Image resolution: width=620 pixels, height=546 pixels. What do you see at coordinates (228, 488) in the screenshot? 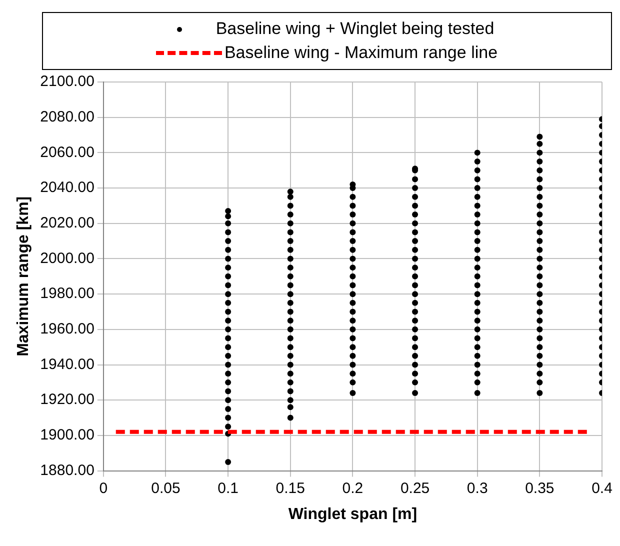
I see `x-tick-label: 0.1` at bounding box center [228, 488].